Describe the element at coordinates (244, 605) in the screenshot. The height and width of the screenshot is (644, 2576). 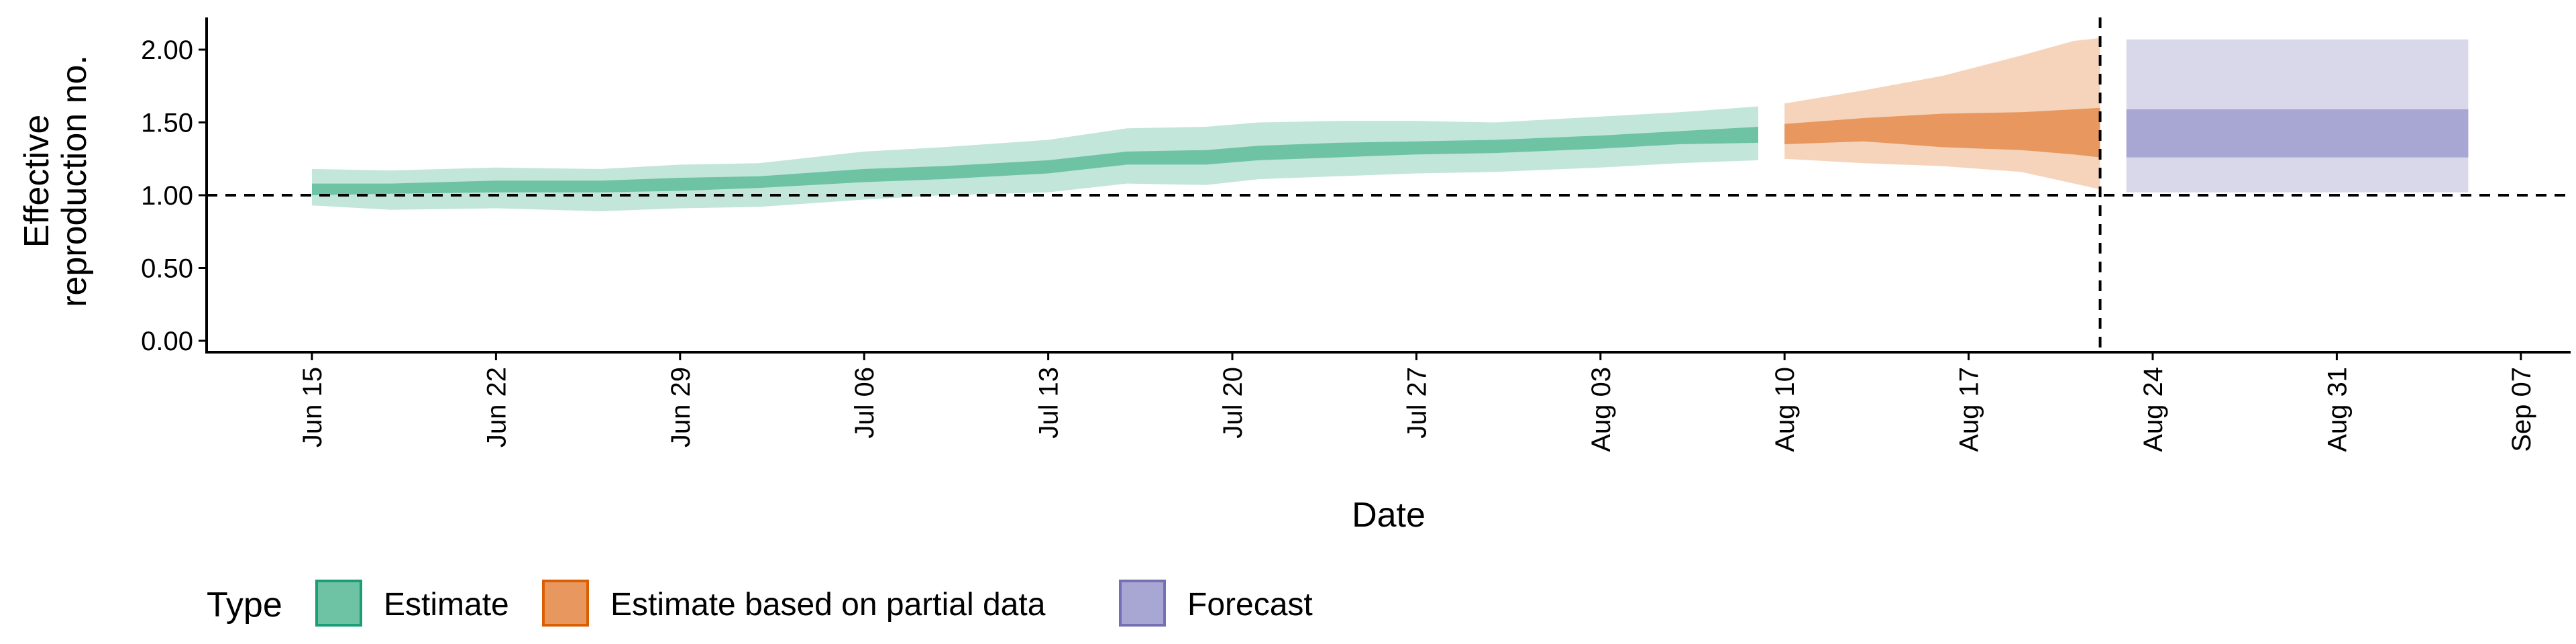
I see `legend-title: Type` at that location.